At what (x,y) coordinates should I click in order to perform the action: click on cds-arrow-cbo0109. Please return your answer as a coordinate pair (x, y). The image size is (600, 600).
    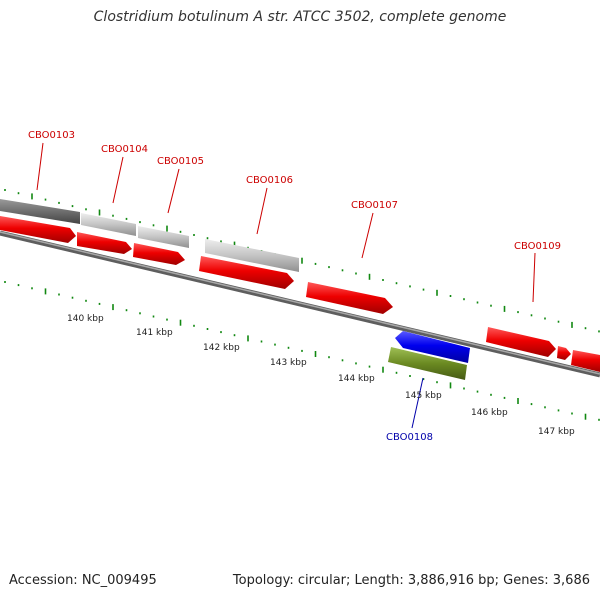
    Looking at the image, I should click on (521, 342).